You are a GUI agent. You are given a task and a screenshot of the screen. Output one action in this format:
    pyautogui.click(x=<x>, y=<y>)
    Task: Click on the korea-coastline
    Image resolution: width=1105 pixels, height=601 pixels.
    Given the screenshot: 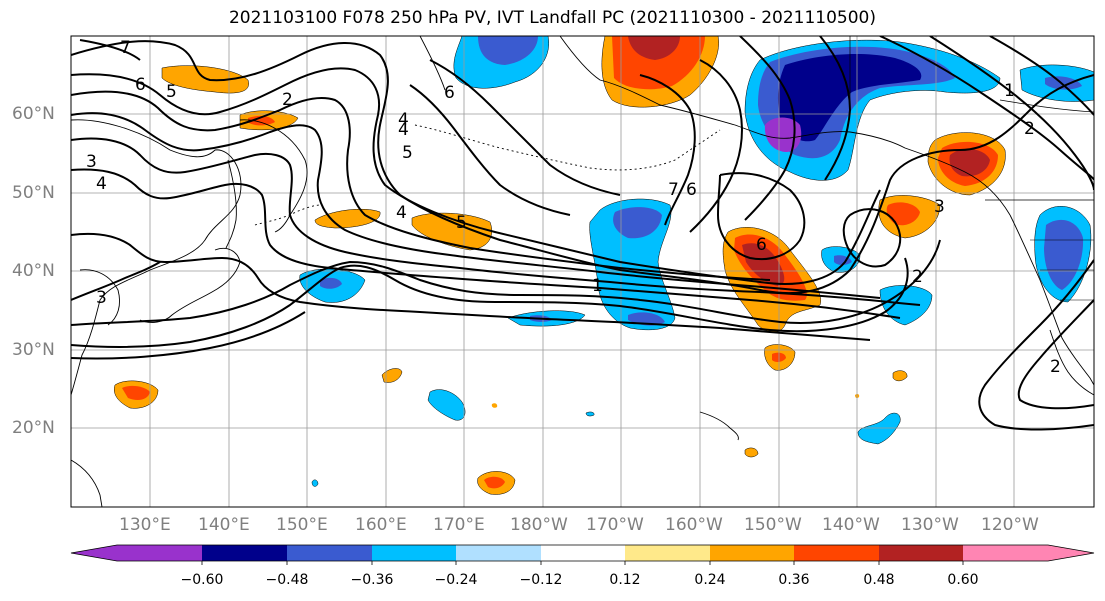 What is the action you would take?
    pyautogui.click(x=99, y=297)
    